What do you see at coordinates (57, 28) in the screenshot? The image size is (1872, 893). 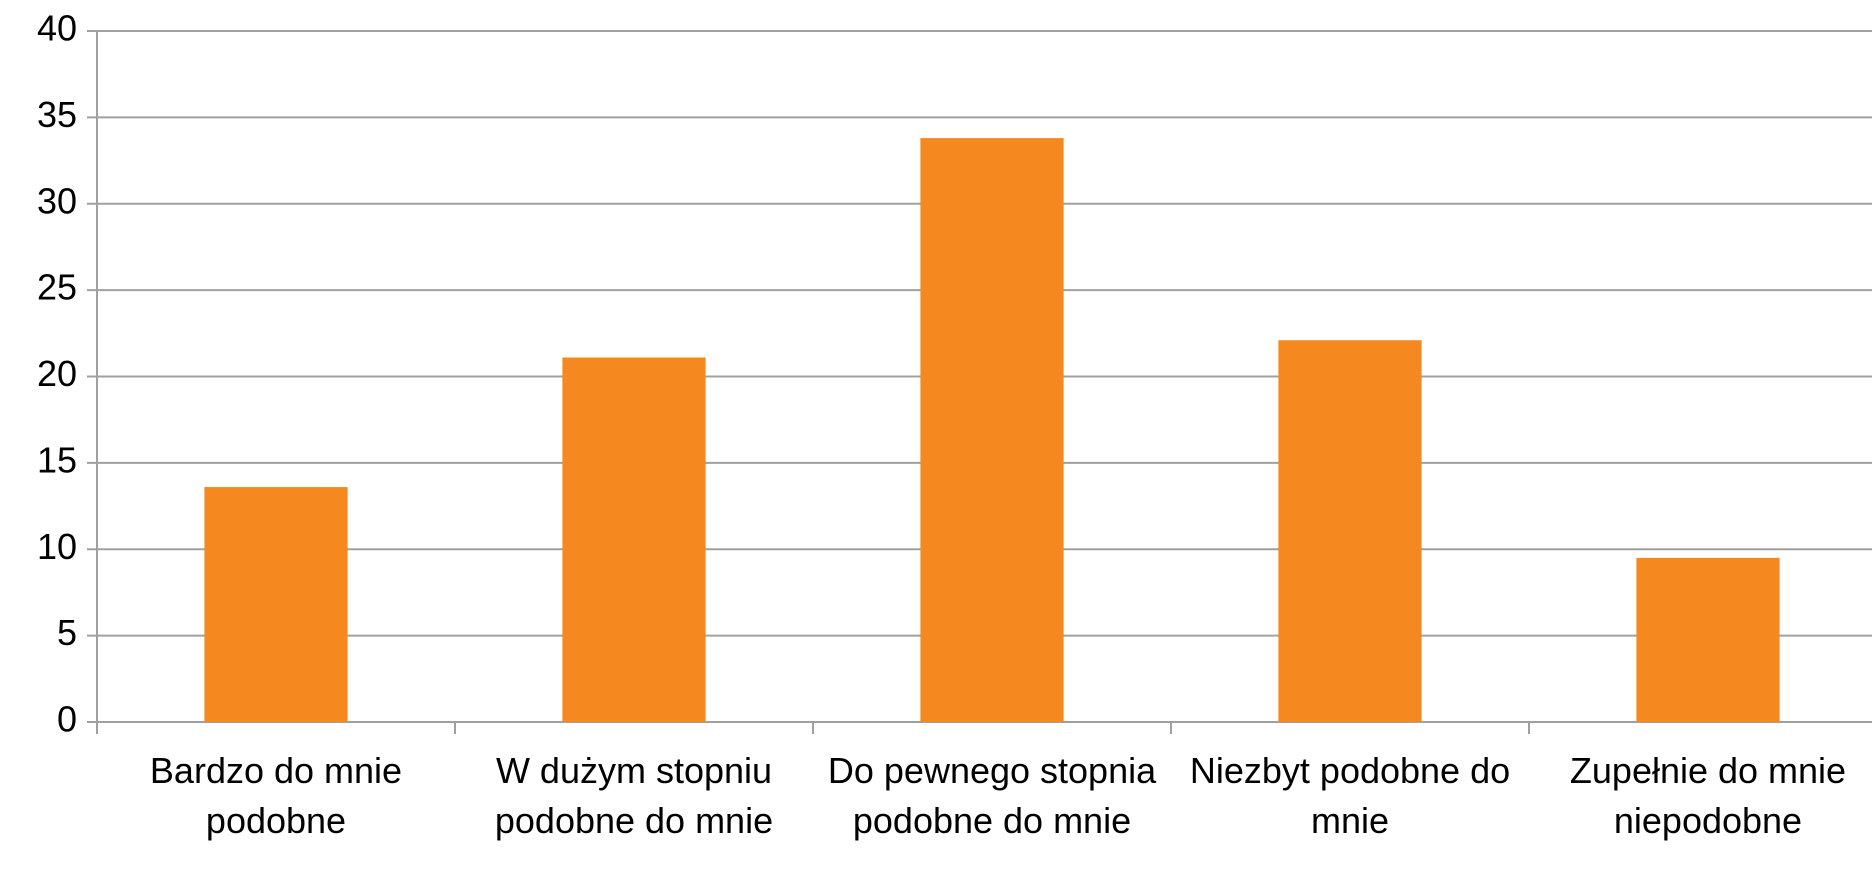 I see `y-tick-label: 40` at bounding box center [57, 28].